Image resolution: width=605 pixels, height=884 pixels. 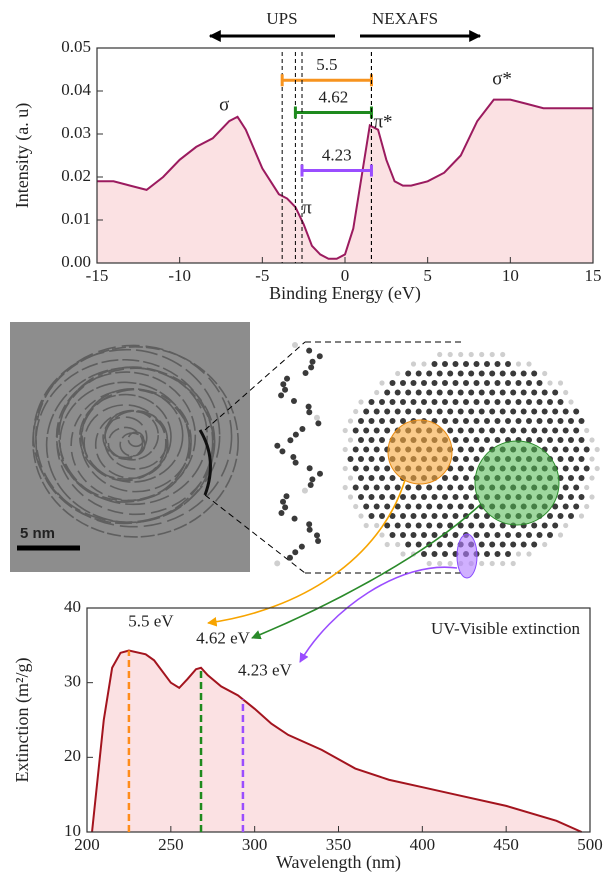 What do you see at coordinates (179, 275) in the screenshot?
I see `x-tick-label: -10` at bounding box center [179, 275].